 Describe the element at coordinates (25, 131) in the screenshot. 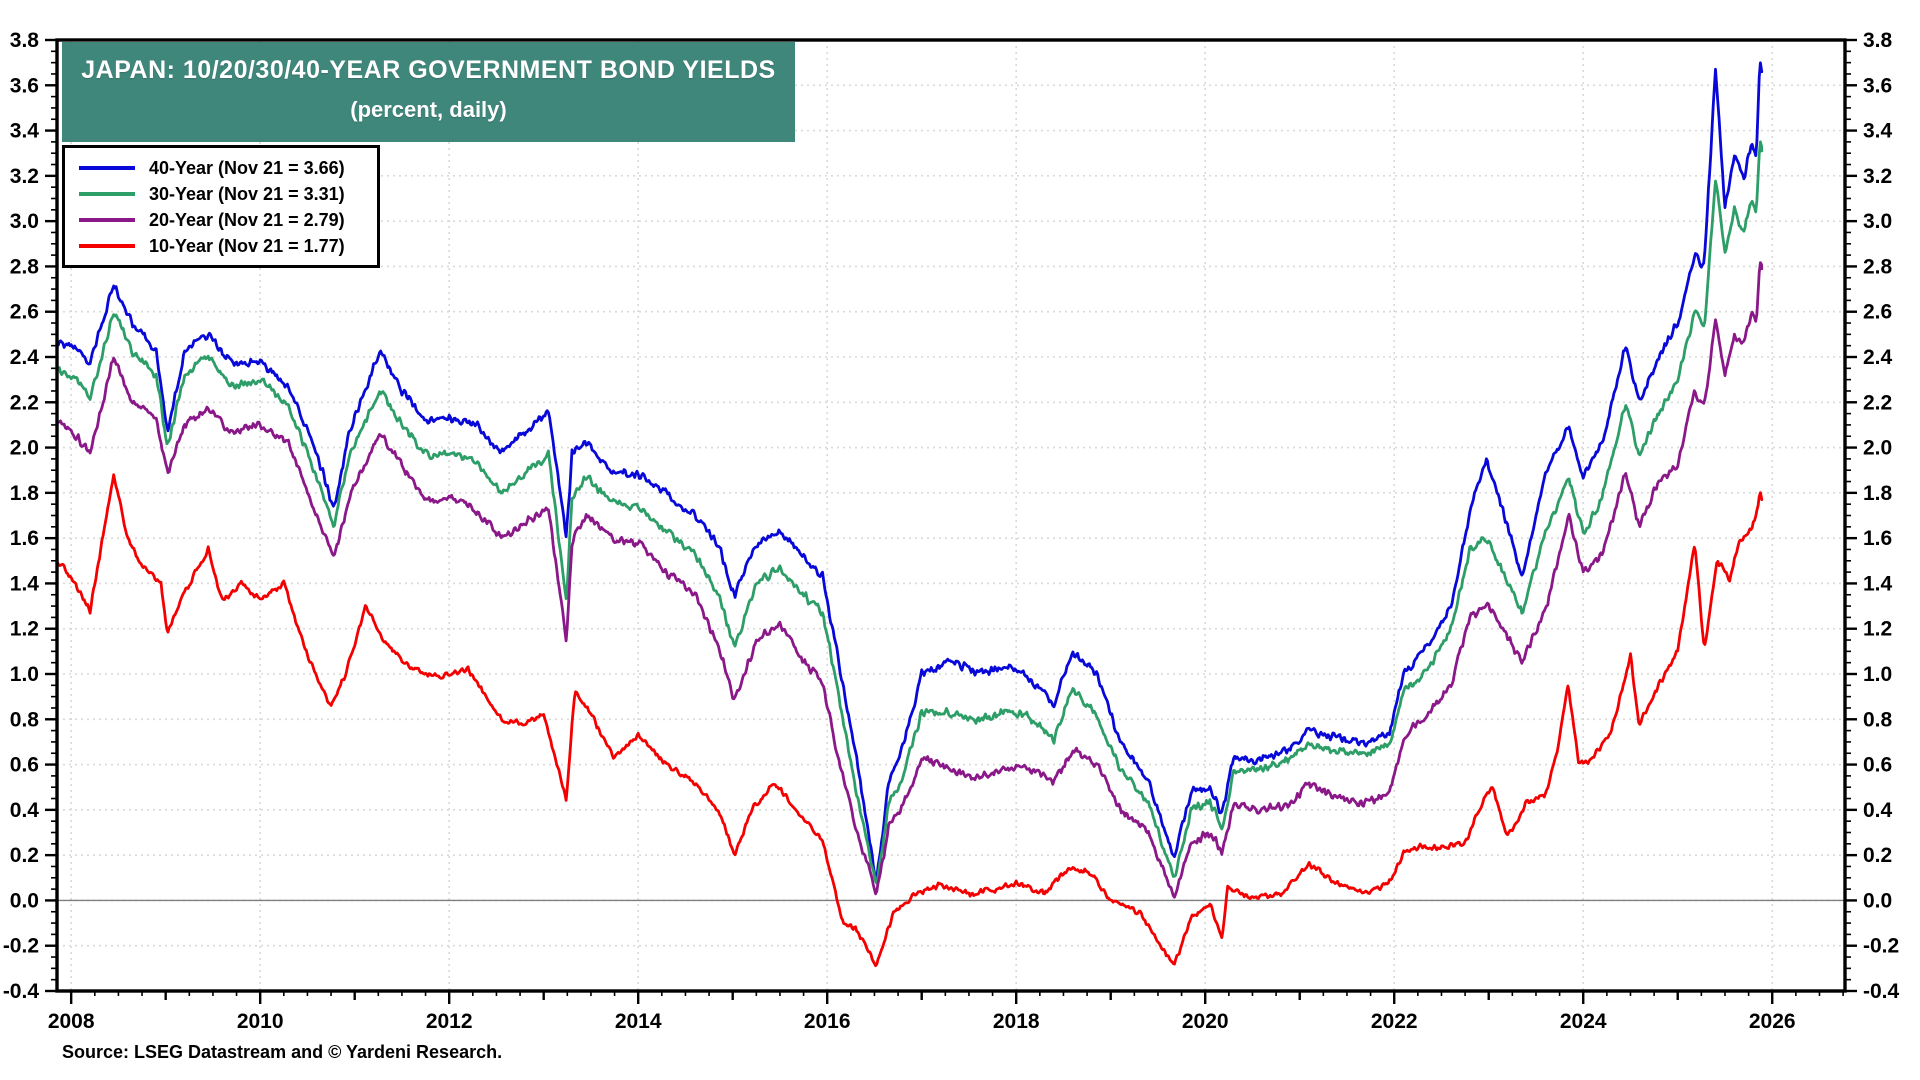

I see `y-axis-label-left: 3.4` at that location.